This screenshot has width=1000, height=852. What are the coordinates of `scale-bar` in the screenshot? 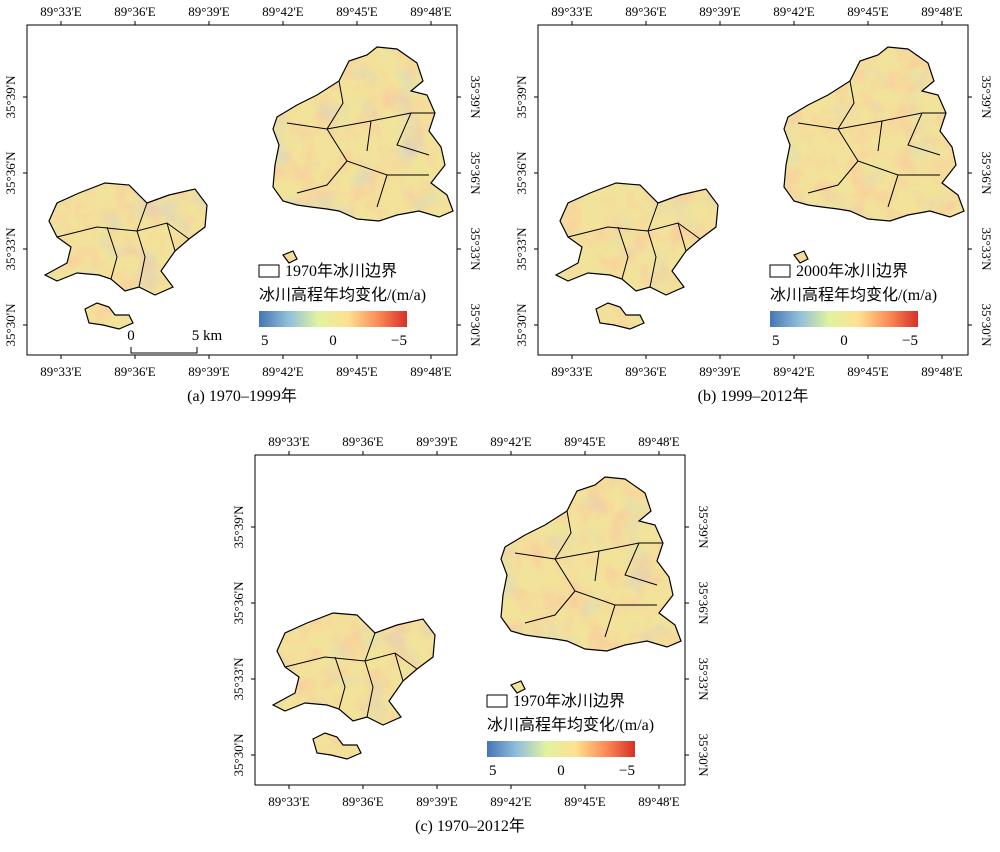 It's located at (164, 350).